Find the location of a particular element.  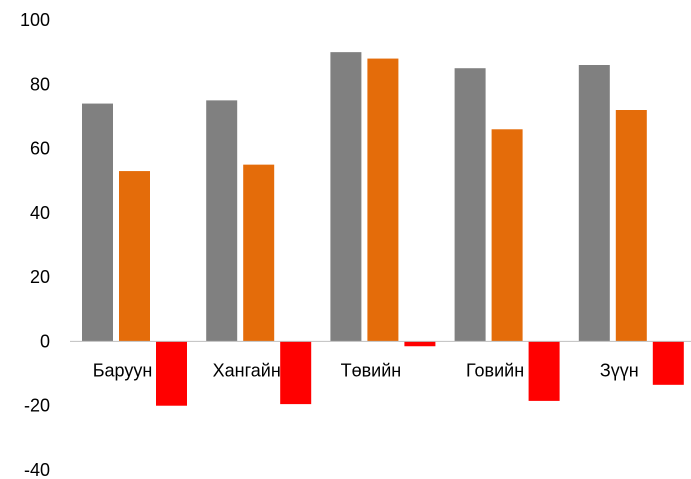

y-tick-label: 100 is located at coordinates (35, 20).